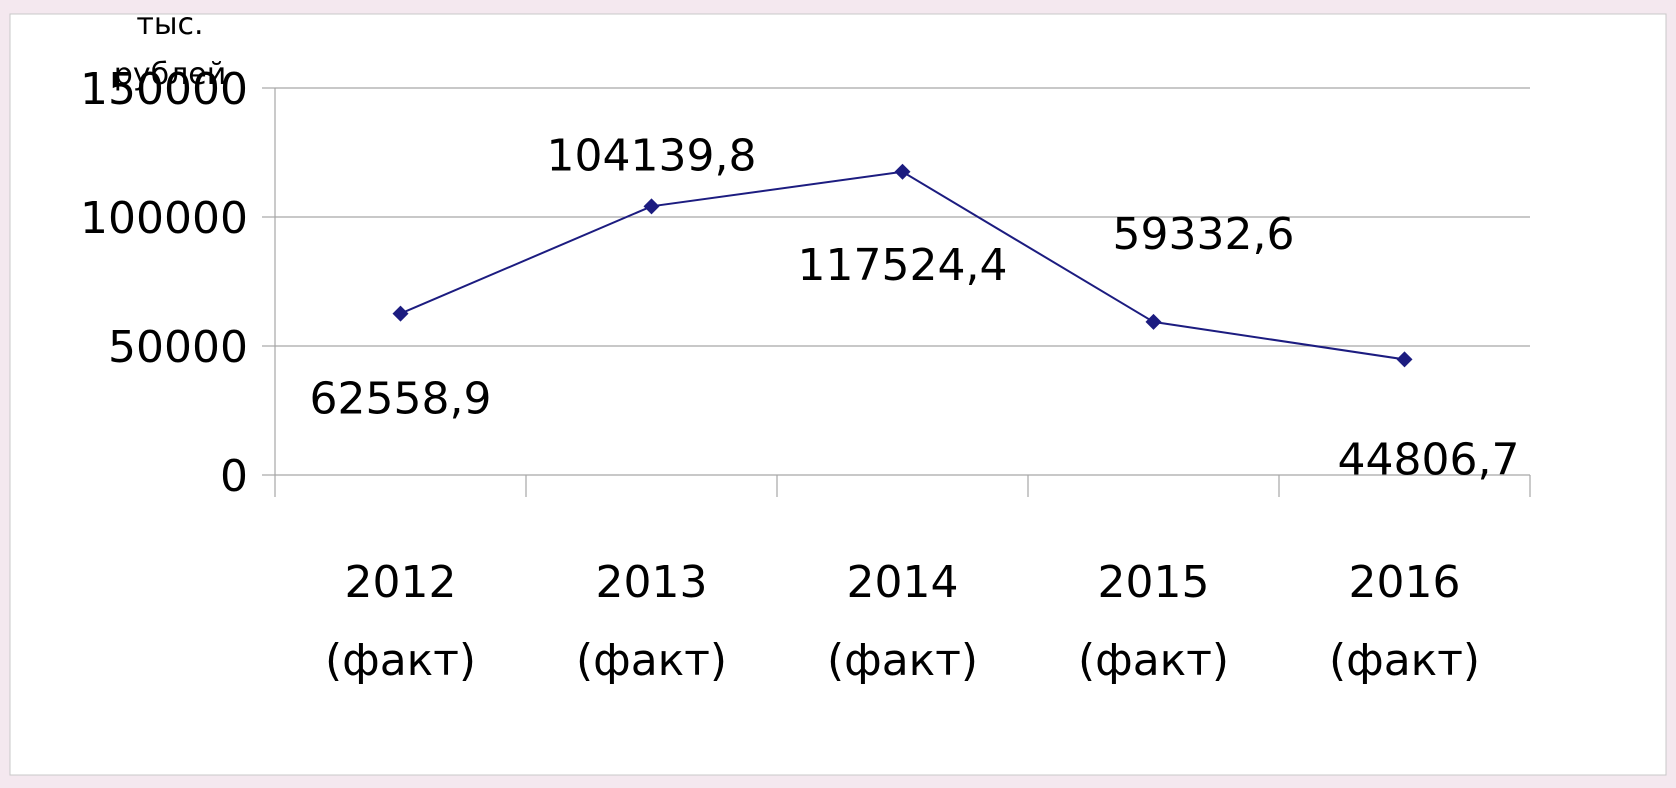 The image size is (1676, 788). I want to click on x-tick-label: 2016 (факт), so click(1404, 621).